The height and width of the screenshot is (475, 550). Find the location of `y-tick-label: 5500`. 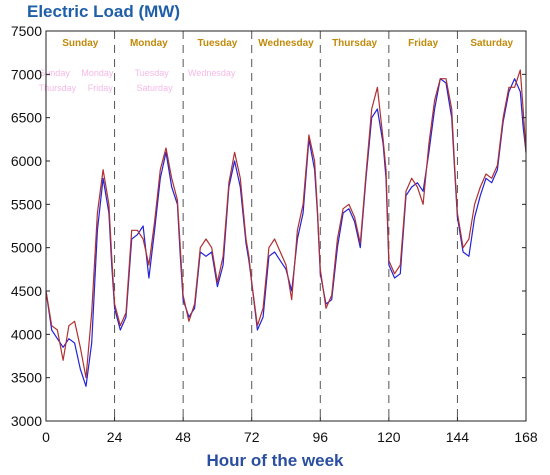

y-tick-label: 5500 is located at coordinates (26, 204).